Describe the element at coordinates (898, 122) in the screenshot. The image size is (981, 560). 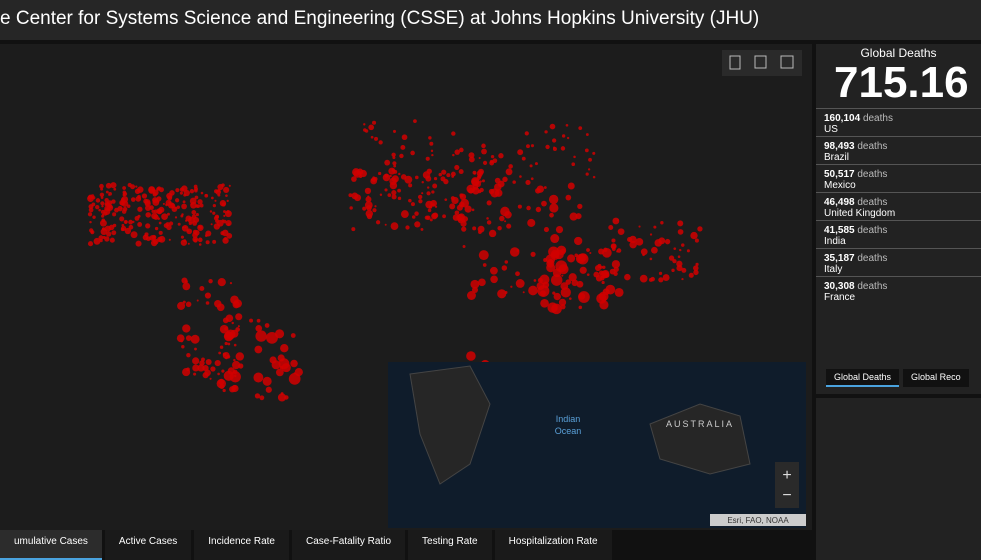
I see `death-item: 160,104 deaths US` at that location.